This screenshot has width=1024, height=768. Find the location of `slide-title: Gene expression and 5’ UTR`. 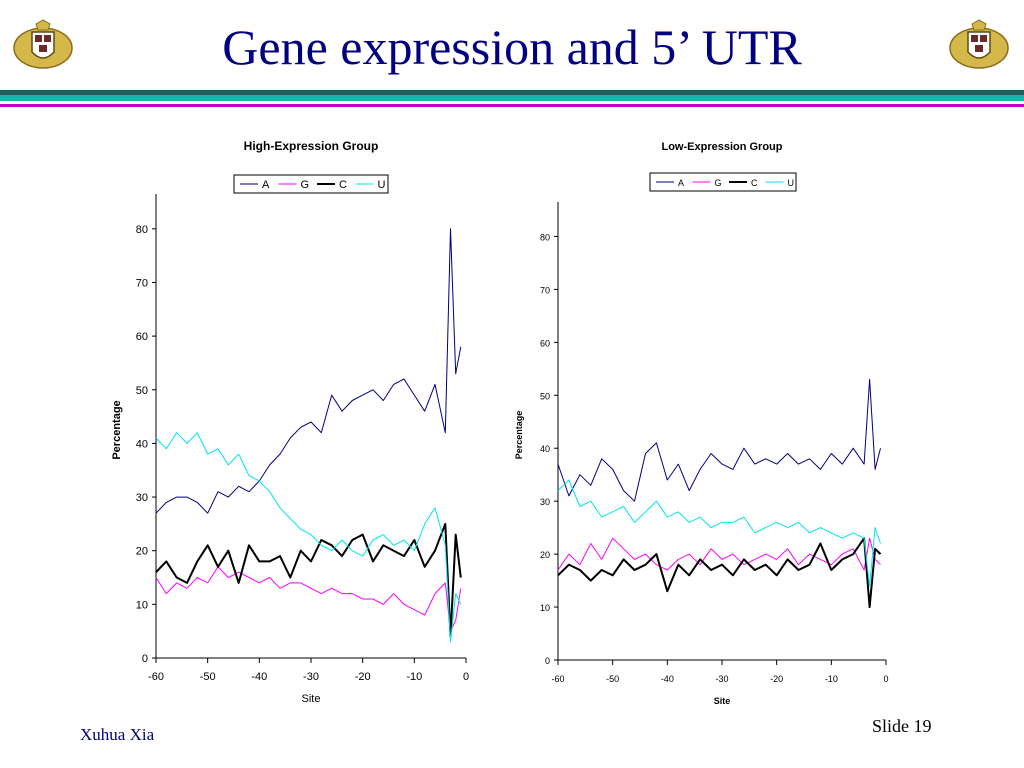

slide-title: Gene expression and 5’ UTR is located at coordinates (512, 47).